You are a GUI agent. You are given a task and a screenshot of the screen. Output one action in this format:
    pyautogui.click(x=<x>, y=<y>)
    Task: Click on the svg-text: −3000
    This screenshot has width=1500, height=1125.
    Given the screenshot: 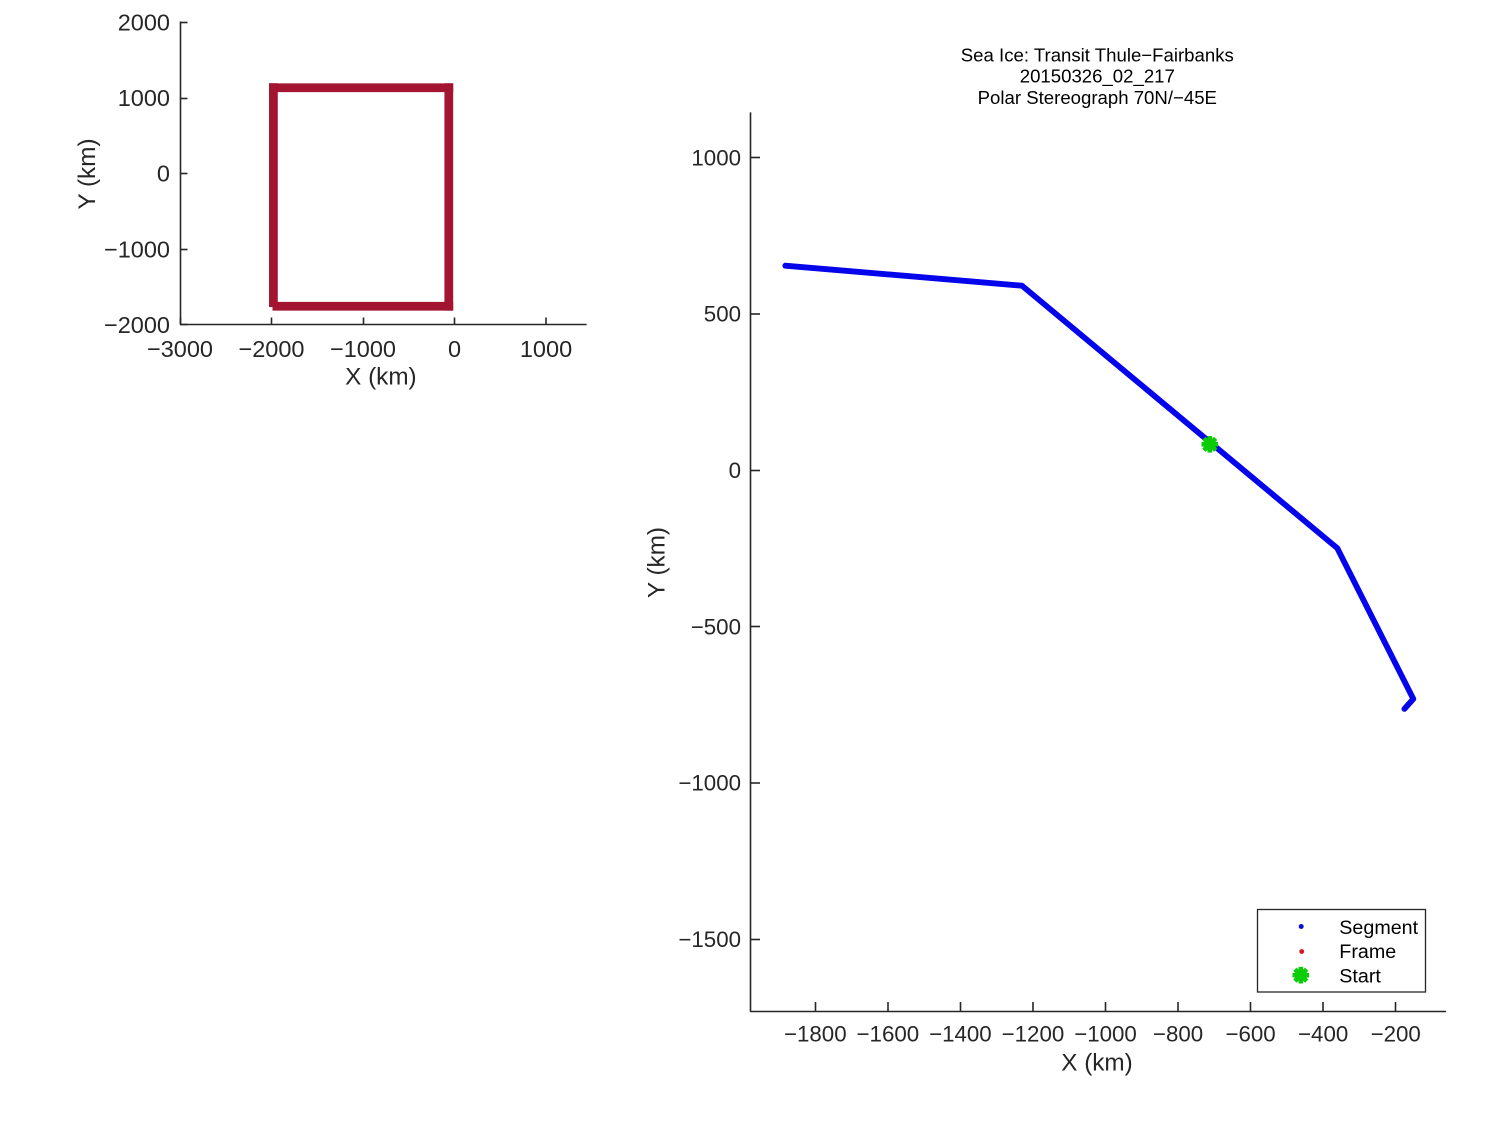 What is the action you would take?
    pyautogui.click(x=180, y=349)
    